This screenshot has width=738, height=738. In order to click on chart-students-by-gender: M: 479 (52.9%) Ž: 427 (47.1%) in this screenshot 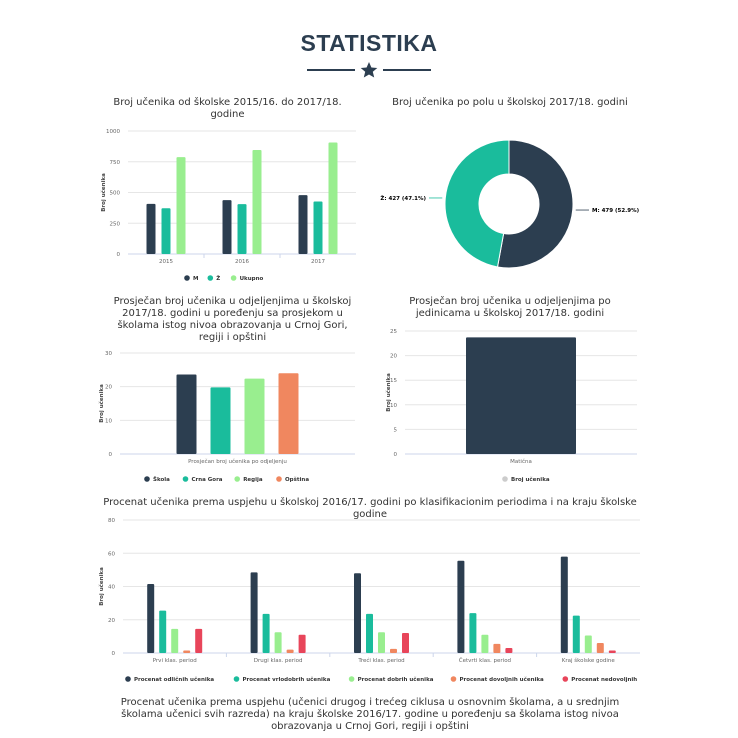, I will do `click(510, 204)`.